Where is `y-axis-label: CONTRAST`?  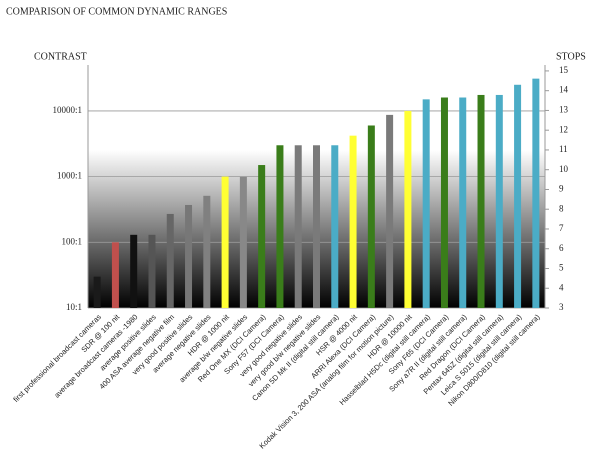
y-axis-label: CONTRAST is located at coordinates (60, 56).